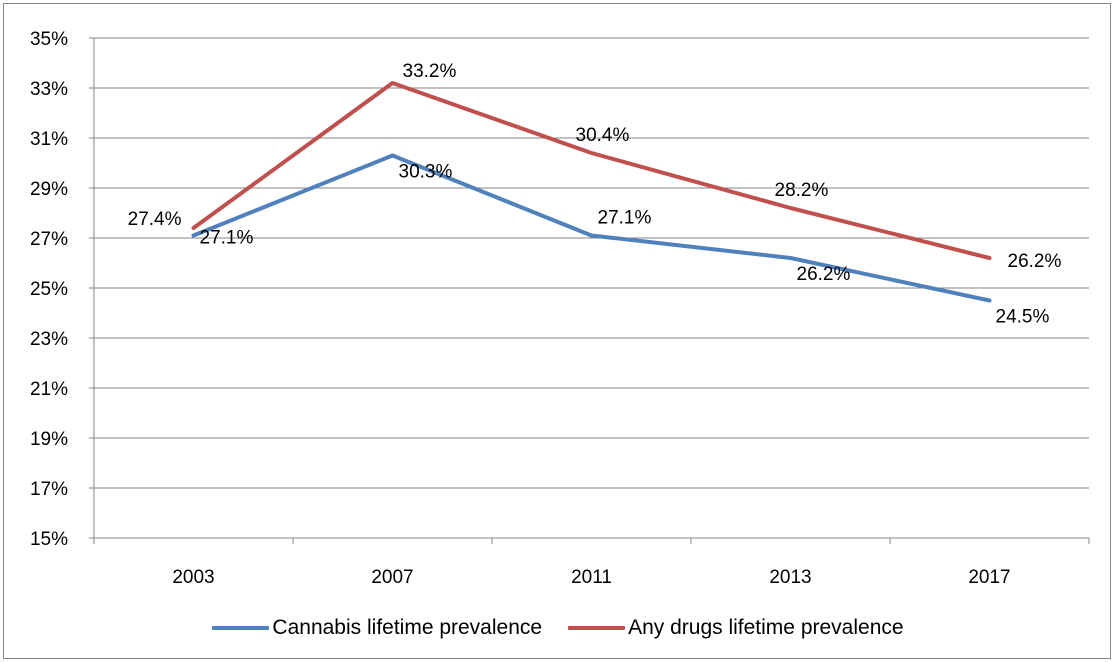 The width and height of the screenshot is (1116, 662). I want to click on data-label-any-drugs: 33.2%, so click(430, 71).